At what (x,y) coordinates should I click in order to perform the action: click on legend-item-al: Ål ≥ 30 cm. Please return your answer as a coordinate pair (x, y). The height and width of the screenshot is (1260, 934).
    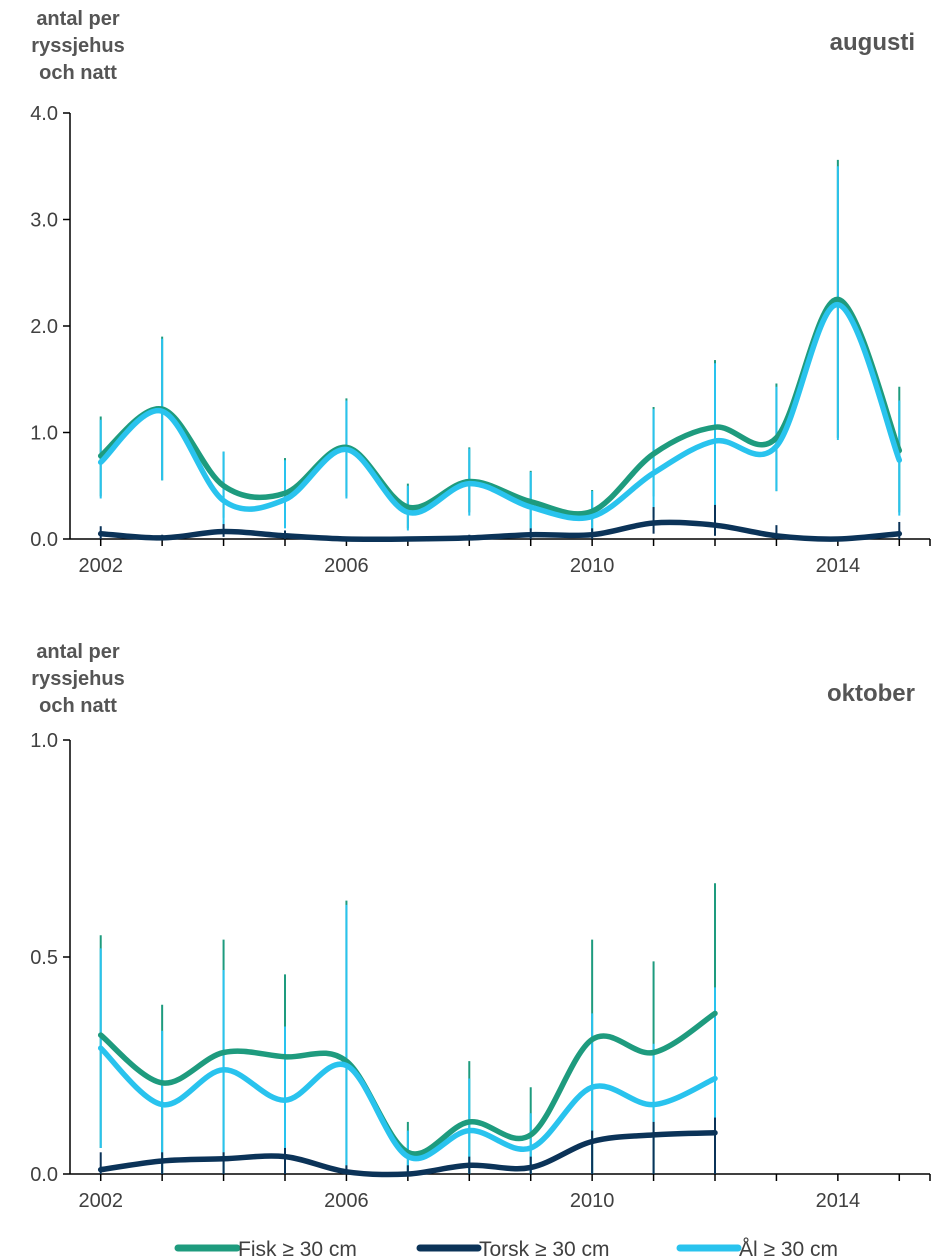
    Looking at the image, I should click on (757, 1249).